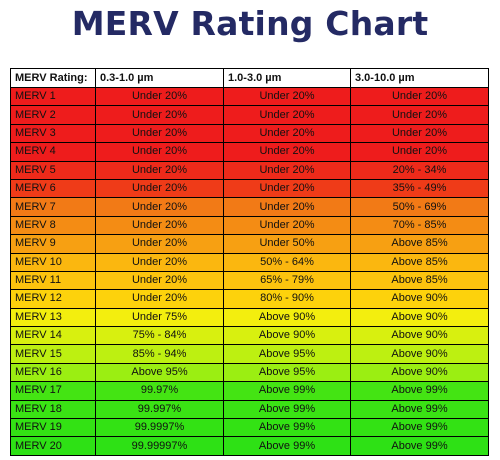 The height and width of the screenshot is (460, 500). What do you see at coordinates (53, 336) in the screenshot?
I see `rating-cell: MERV 14` at bounding box center [53, 336].